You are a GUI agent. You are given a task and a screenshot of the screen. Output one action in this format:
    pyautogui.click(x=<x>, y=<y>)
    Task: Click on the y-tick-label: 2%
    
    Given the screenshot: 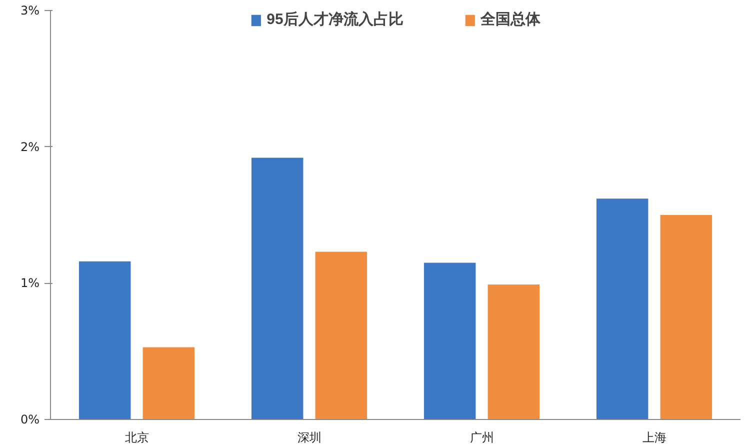 What is the action you would take?
    pyautogui.click(x=30, y=147)
    